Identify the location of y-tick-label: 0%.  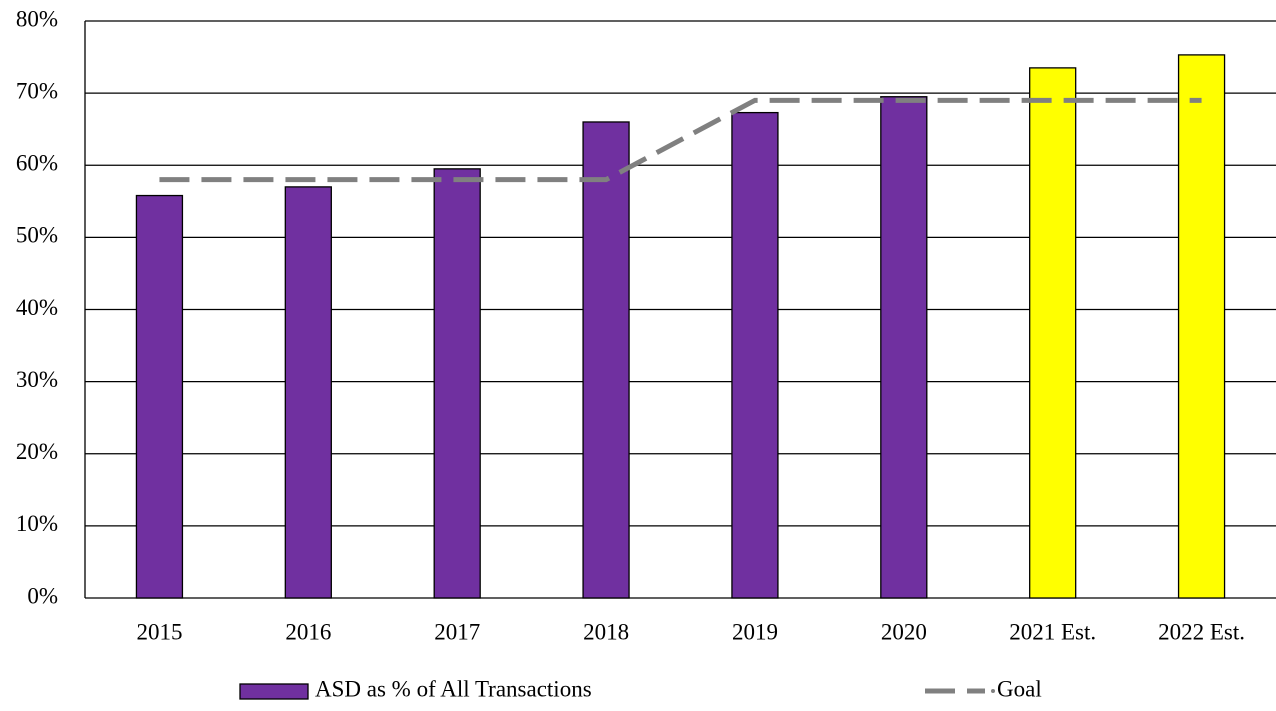
(42, 595).